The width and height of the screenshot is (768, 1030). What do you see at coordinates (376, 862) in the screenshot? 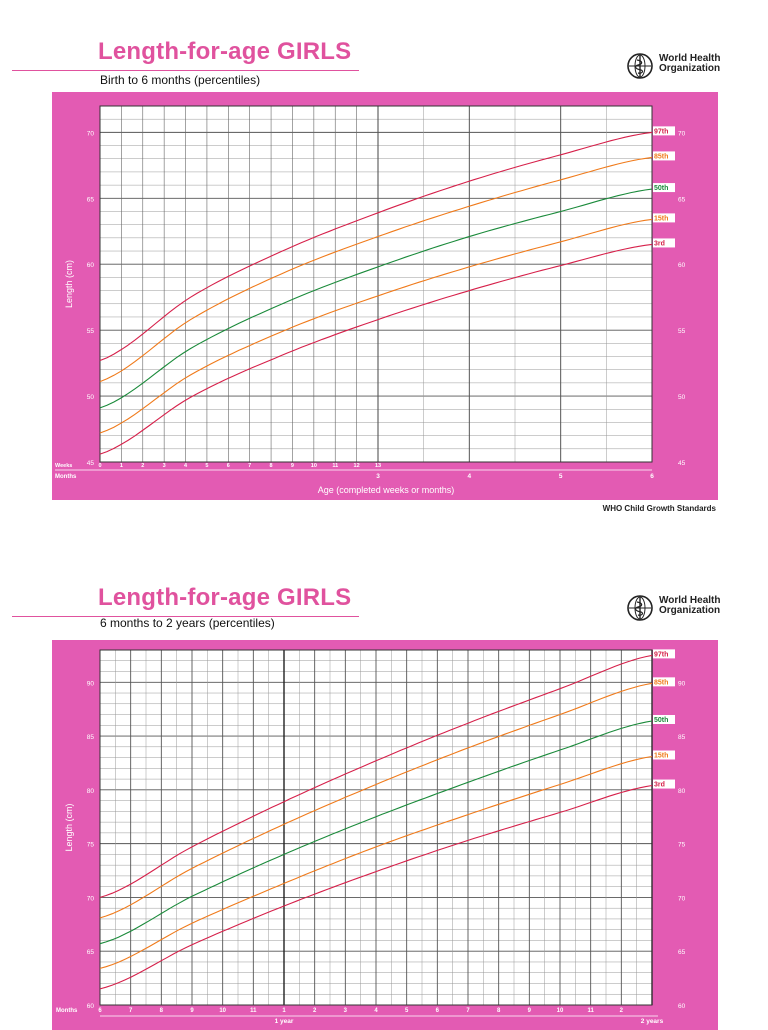
I see `series-line-15th` at bounding box center [376, 862].